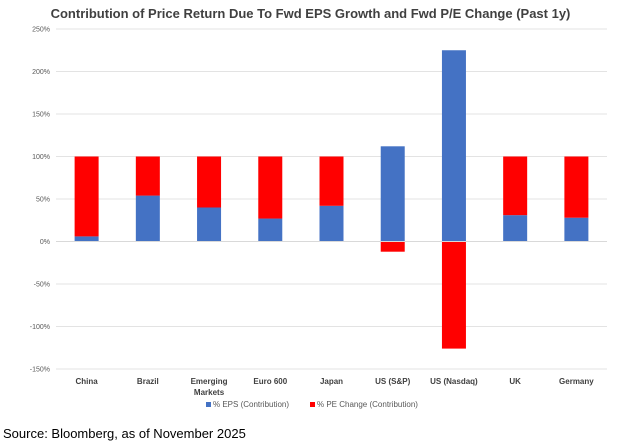 Image resolution: width=621 pixels, height=447 pixels. What do you see at coordinates (331, 381) in the screenshot?
I see `x-tick-label: Japan` at bounding box center [331, 381].